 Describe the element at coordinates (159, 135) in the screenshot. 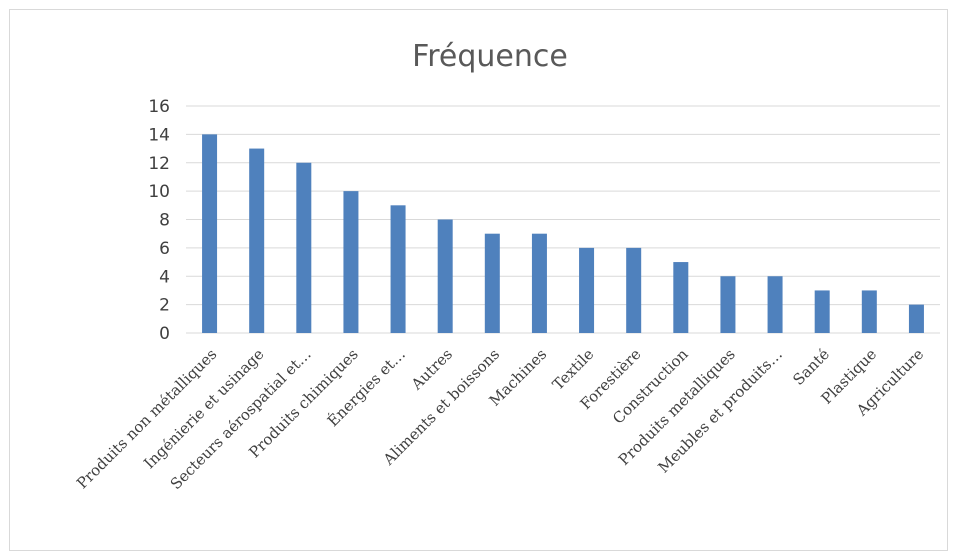

I see `y-tick-label: 14` at that location.